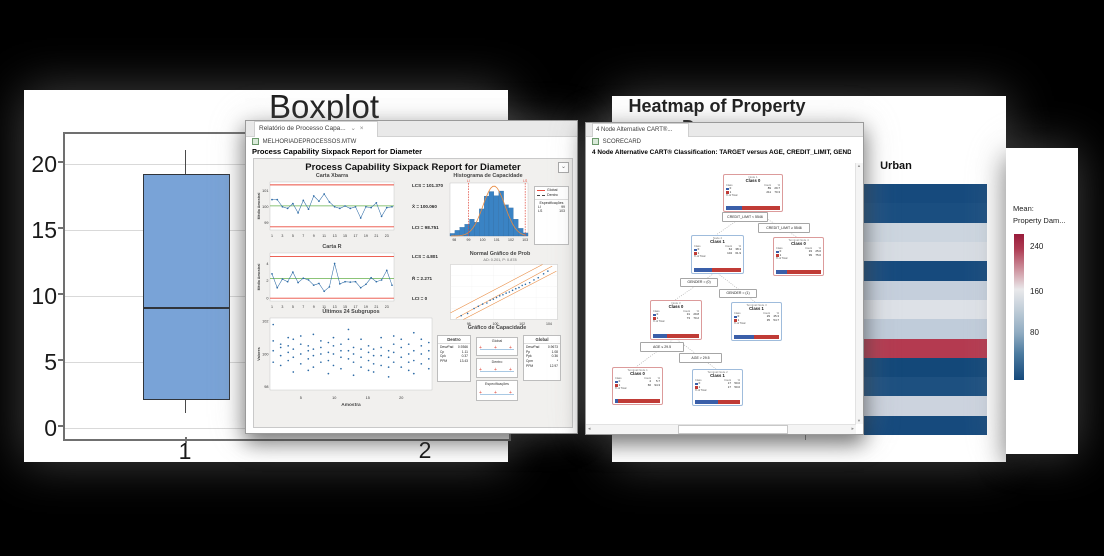 This screenshot has width=1104, height=556. What do you see at coordinates (700, 358) in the screenshot?
I see `split-label: AGE > 29.5` at bounding box center [700, 358].